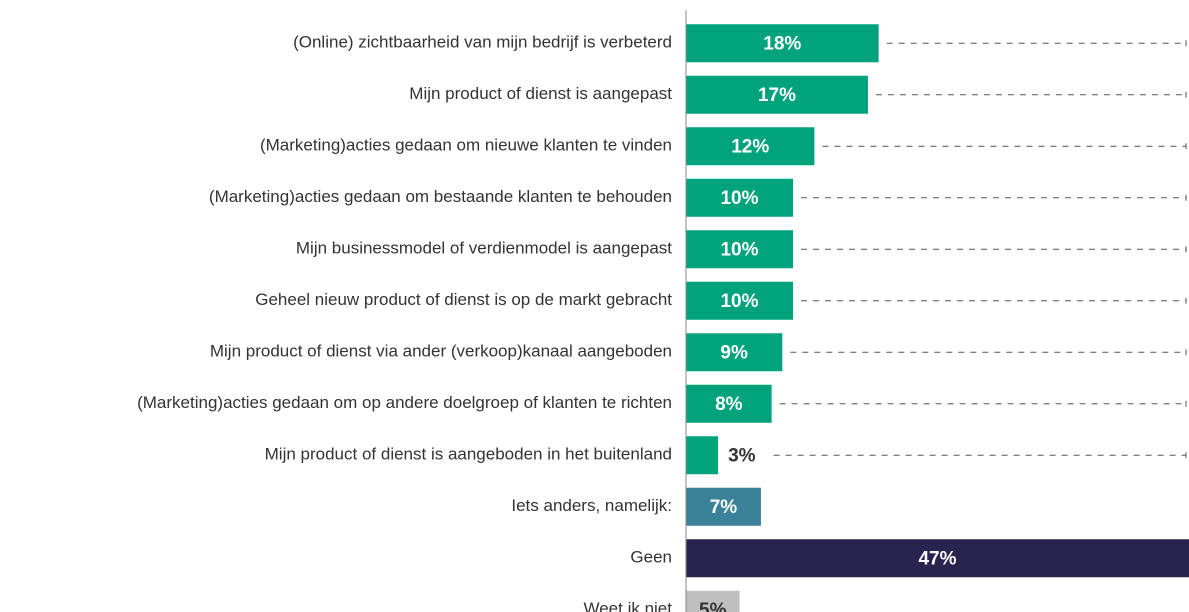  I want to click on value-label: 7%, so click(724, 507).